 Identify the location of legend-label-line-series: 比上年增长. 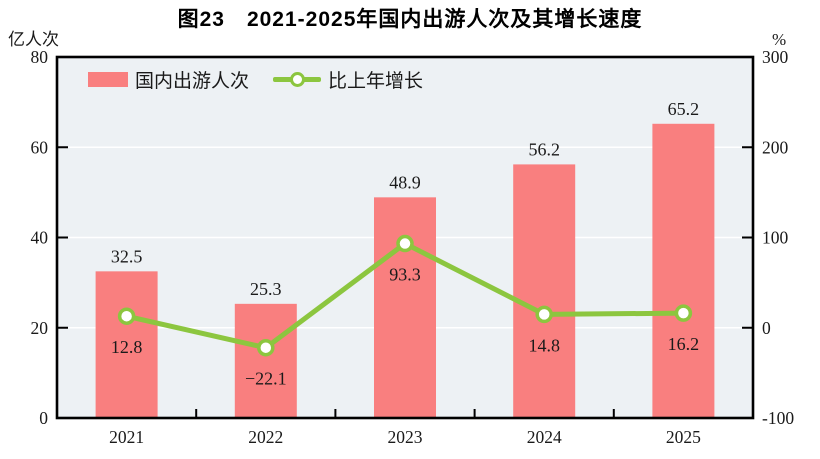
(376, 81).